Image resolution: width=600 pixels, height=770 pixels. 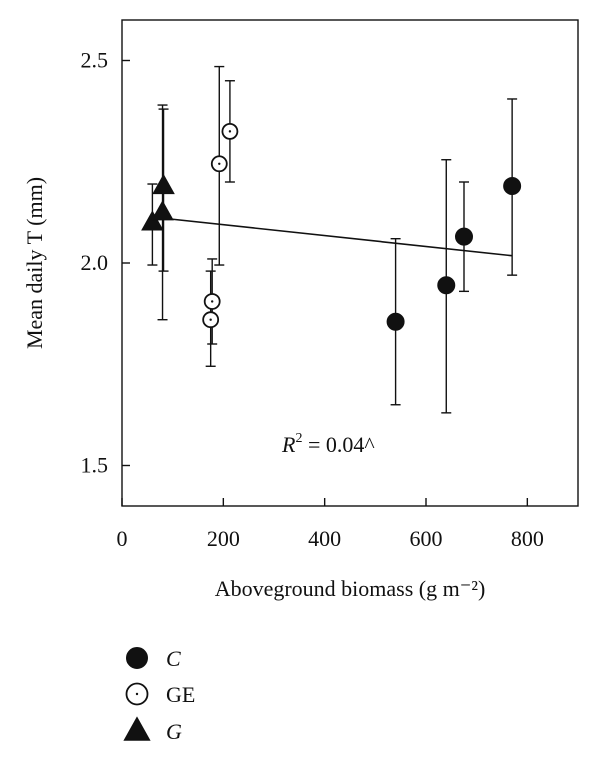 I want to click on x-axis: 0 200 400 600 800, so click(x=330, y=524).